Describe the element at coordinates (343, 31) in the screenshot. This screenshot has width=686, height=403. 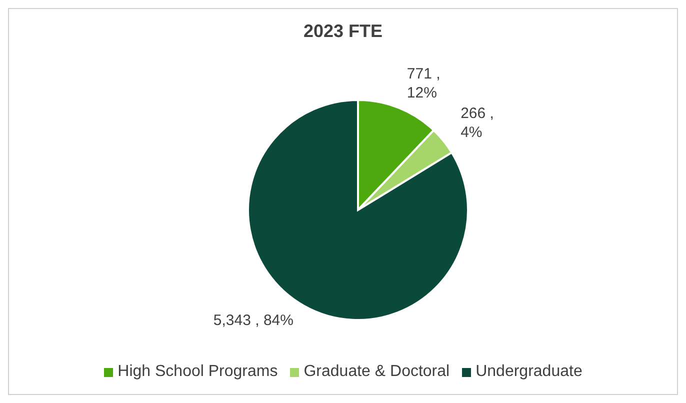
I see `chart-title: 2023 FTE` at that location.